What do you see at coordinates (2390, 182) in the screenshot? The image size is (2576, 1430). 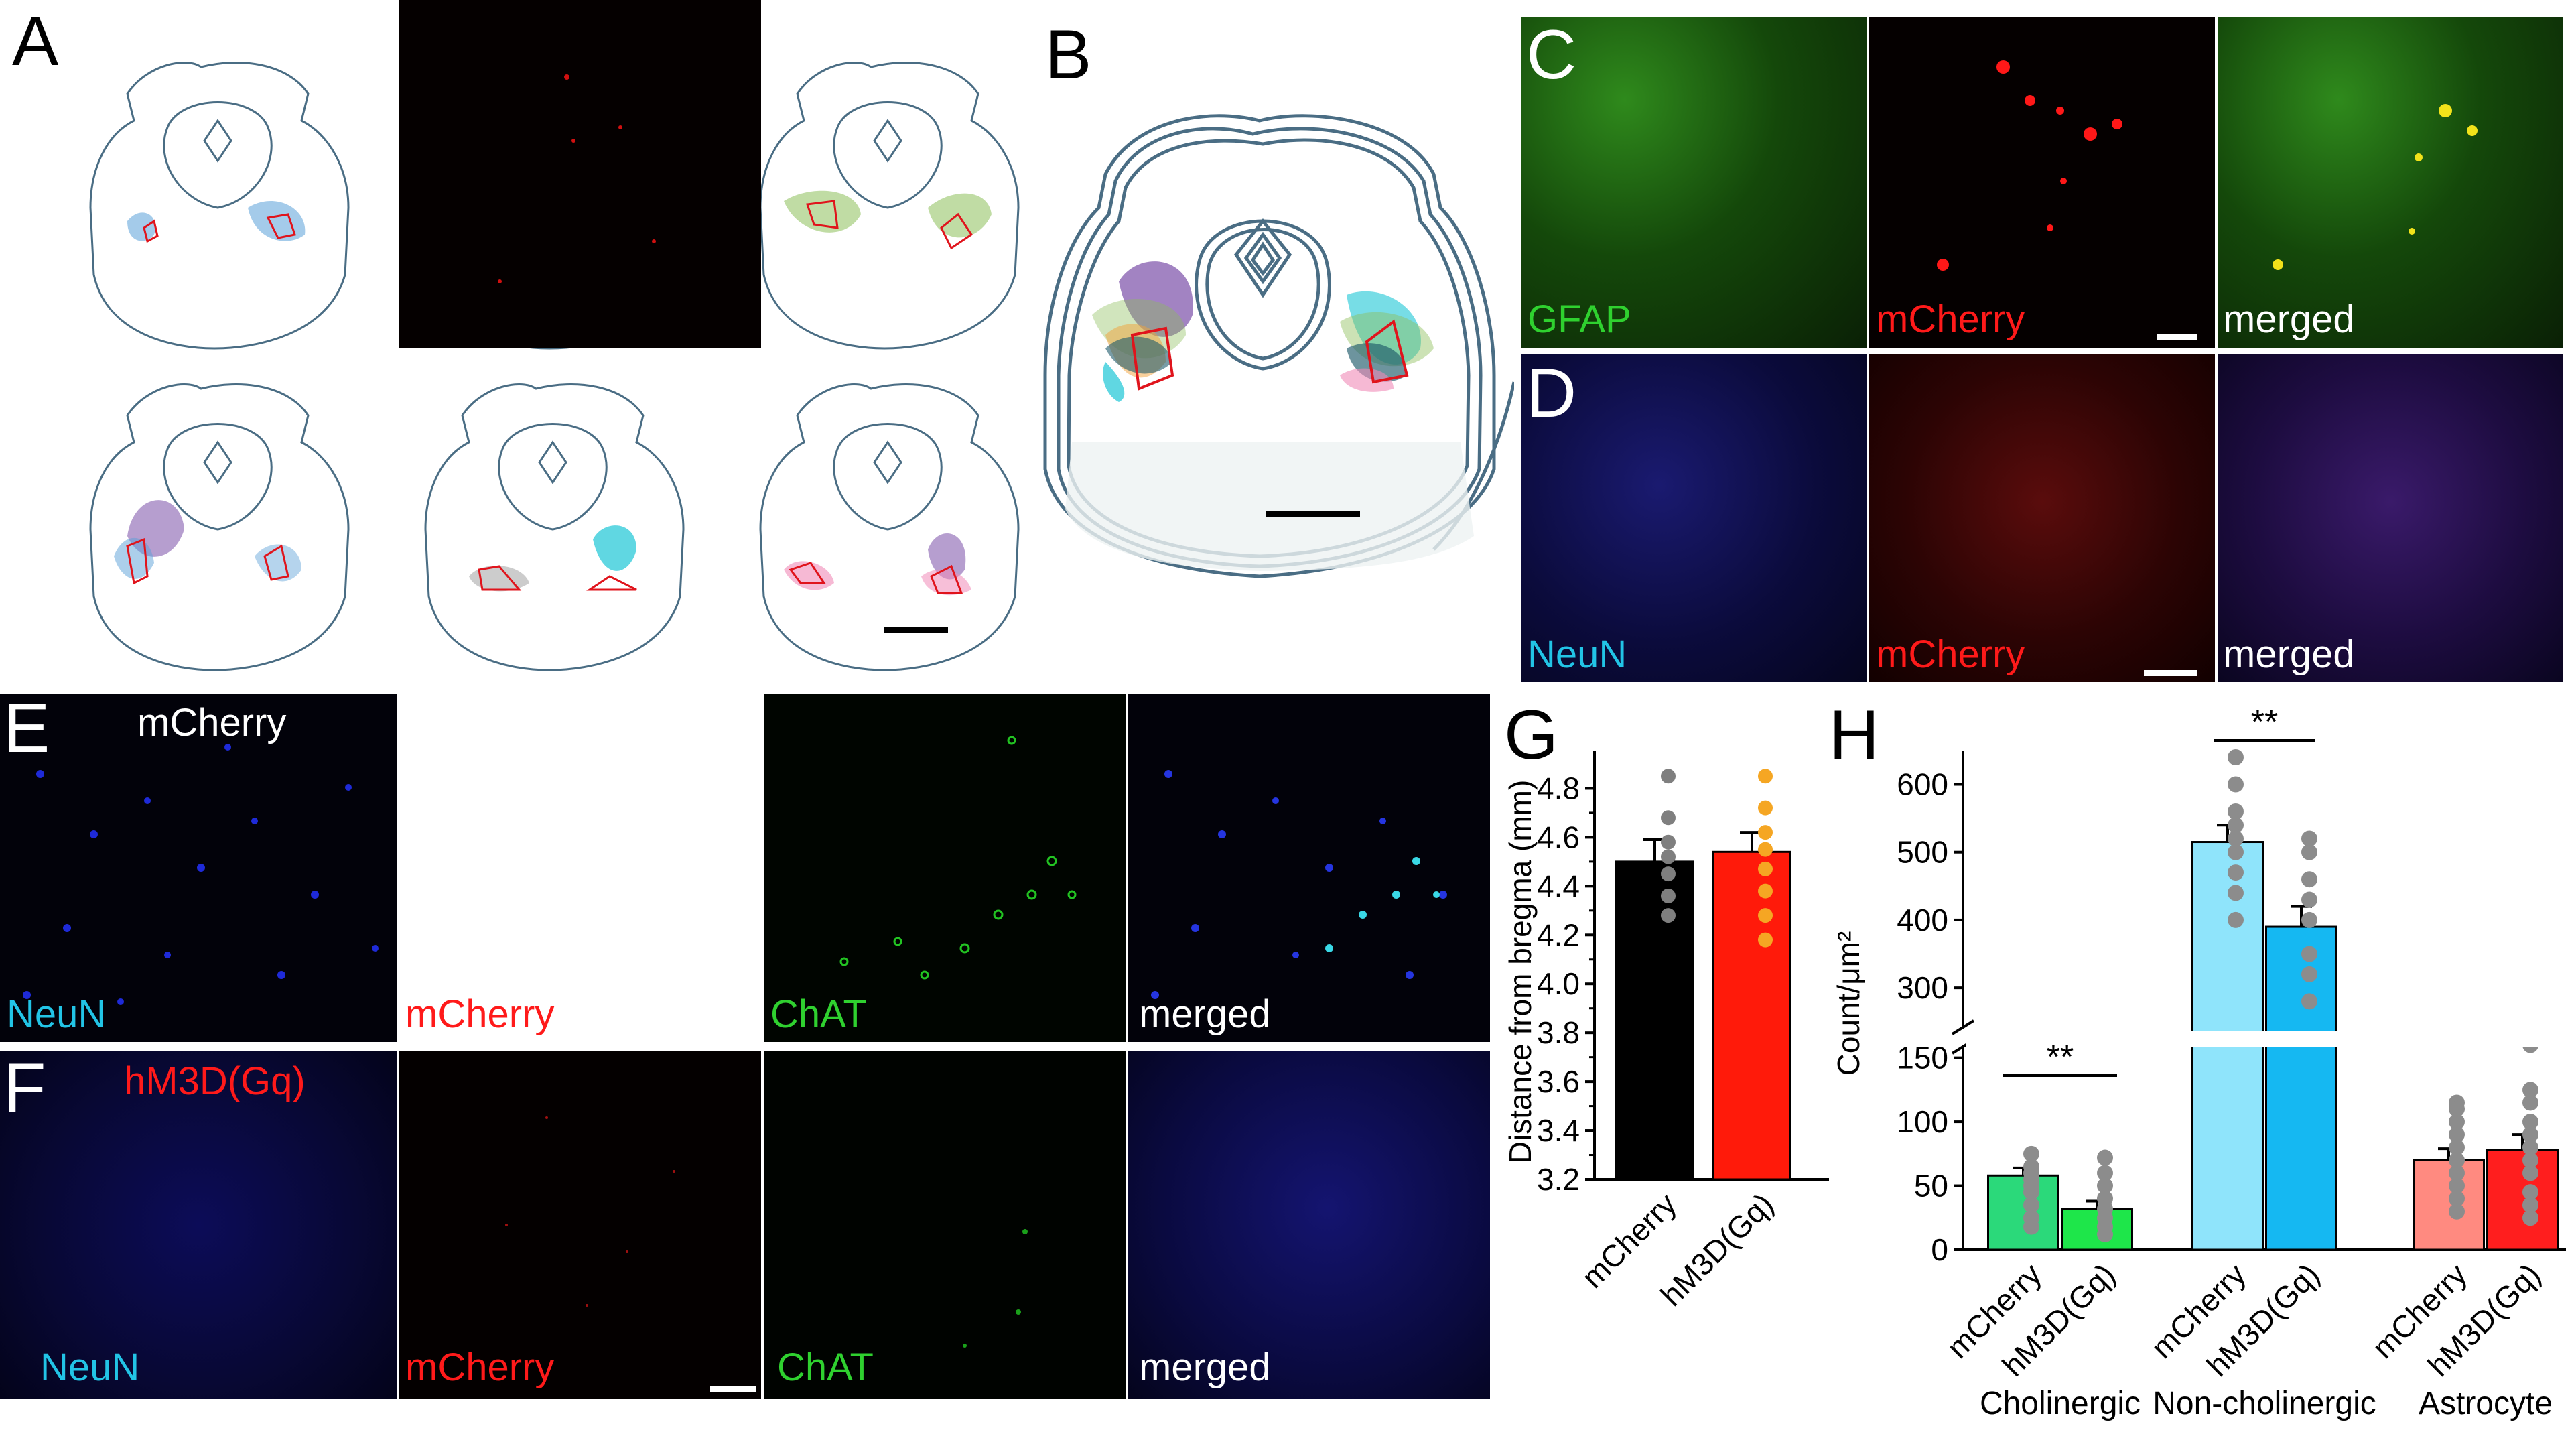 I see `panel-c-merged-image` at bounding box center [2390, 182].